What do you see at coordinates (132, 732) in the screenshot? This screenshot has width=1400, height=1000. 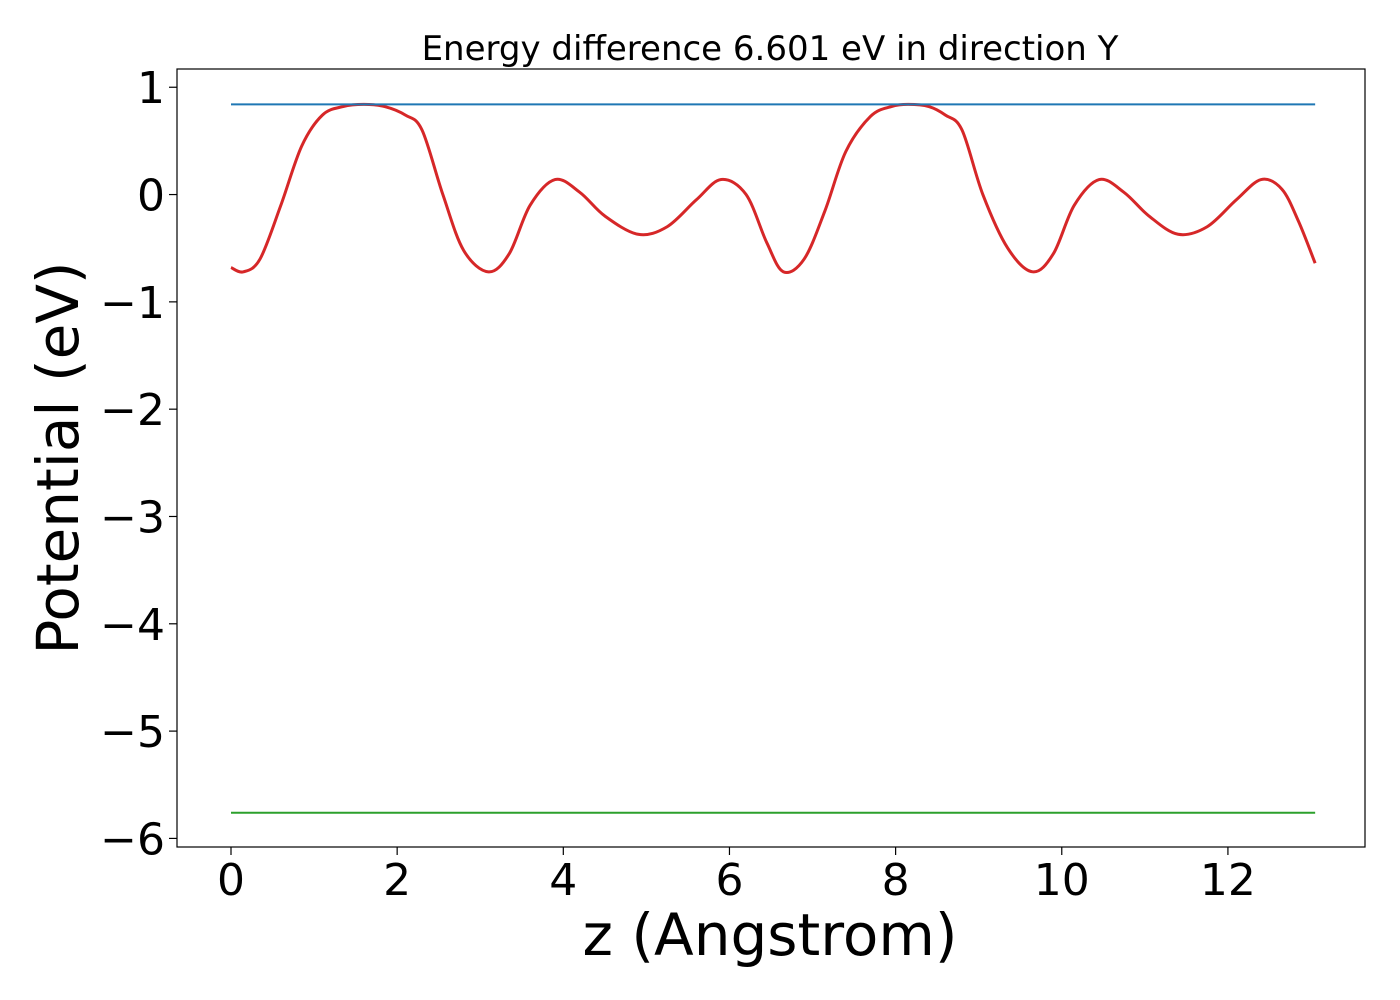 I see `y-tick-label: −5` at bounding box center [132, 732].